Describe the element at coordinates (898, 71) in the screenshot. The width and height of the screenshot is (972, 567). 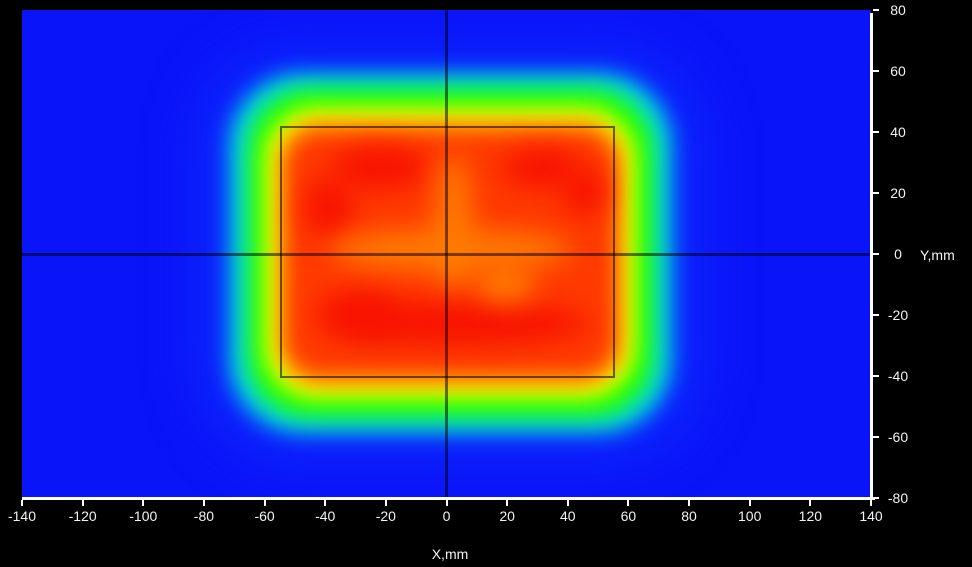
I see `y-tick-label: 60` at that location.